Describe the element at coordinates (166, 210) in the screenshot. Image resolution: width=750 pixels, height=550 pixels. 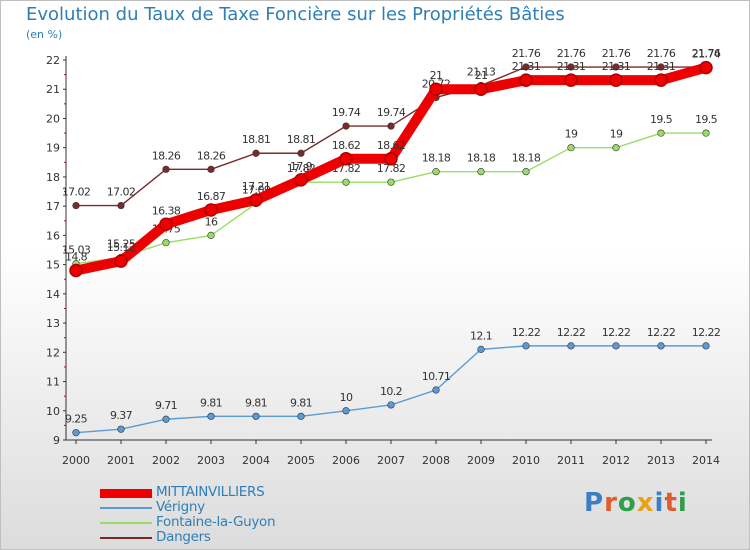
I see `data-label: 16.38` at that location.